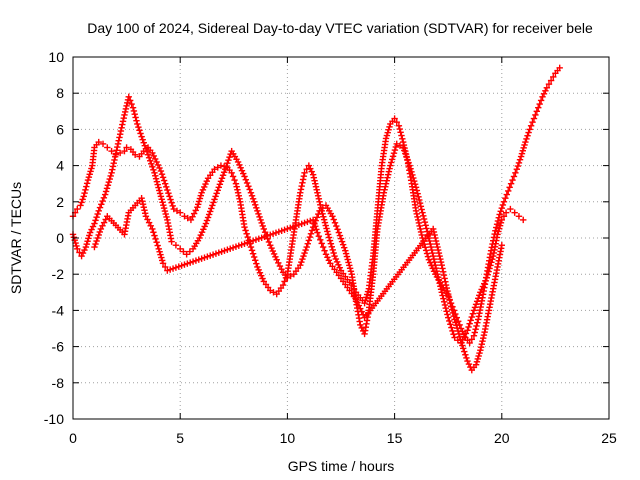 Image resolution: width=640 pixels, height=480 pixels. What do you see at coordinates (58, 310) in the screenshot?
I see `y-tick-label: -4` at bounding box center [58, 310].